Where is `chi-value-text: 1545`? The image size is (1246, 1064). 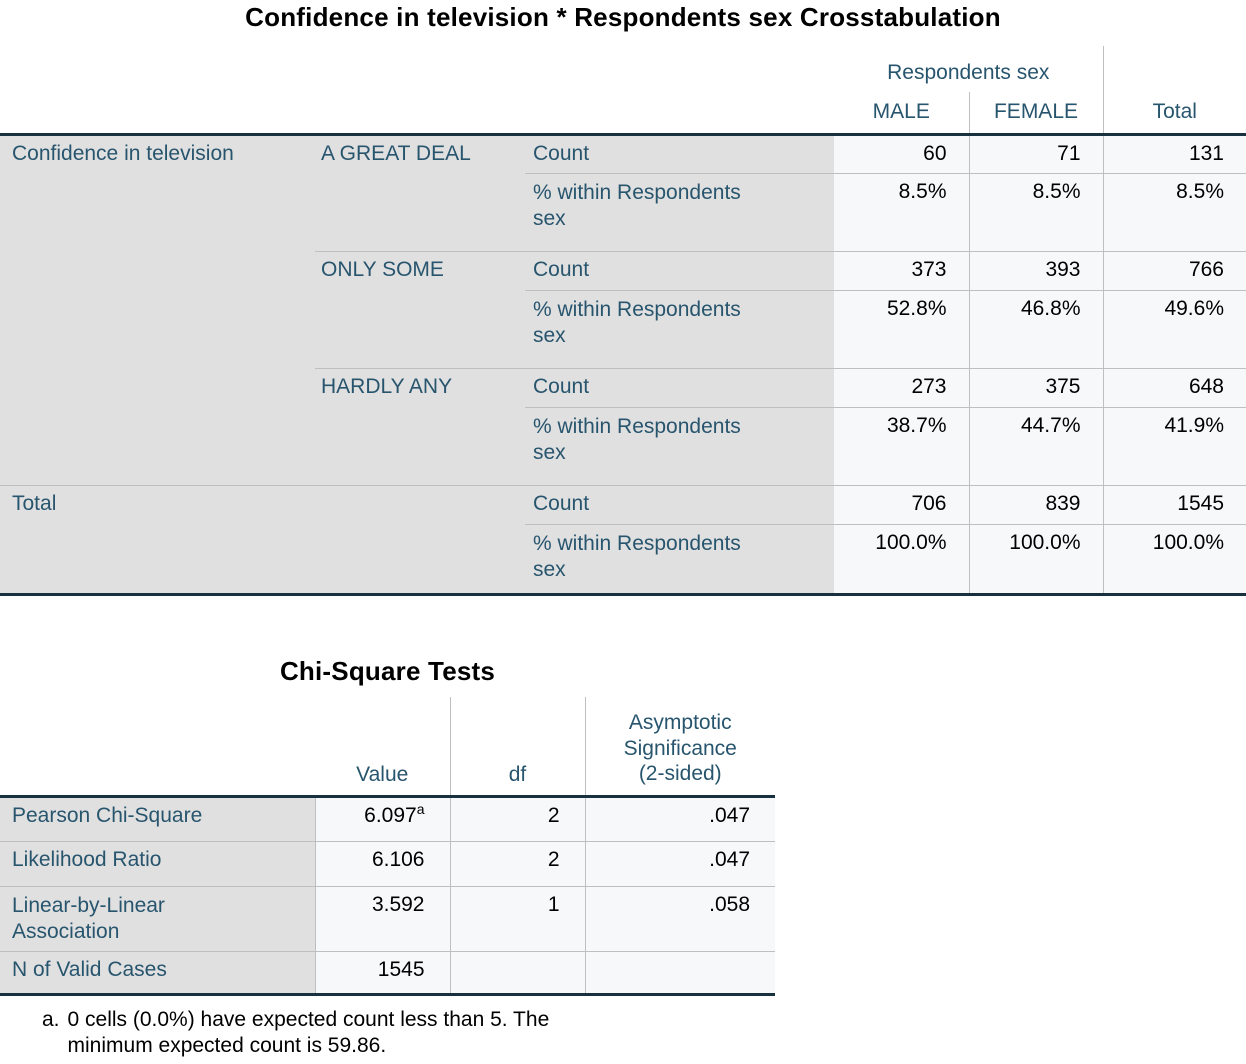 chi-value-text: 1545 is located at coordinates (401, 969).